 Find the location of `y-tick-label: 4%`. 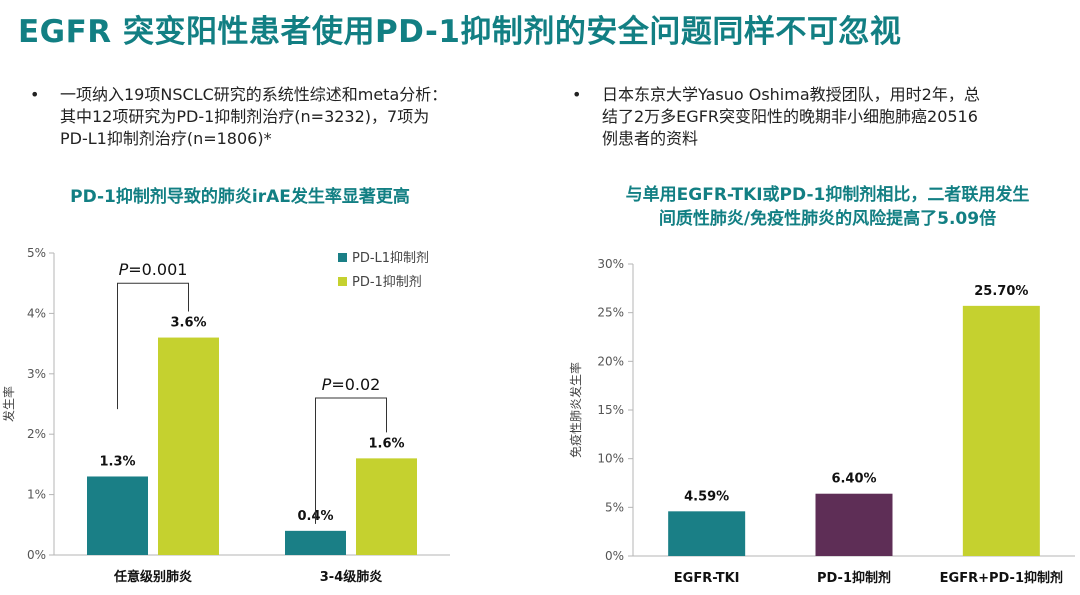

y-tick-label: 4% is located at coordinates (36, 313).